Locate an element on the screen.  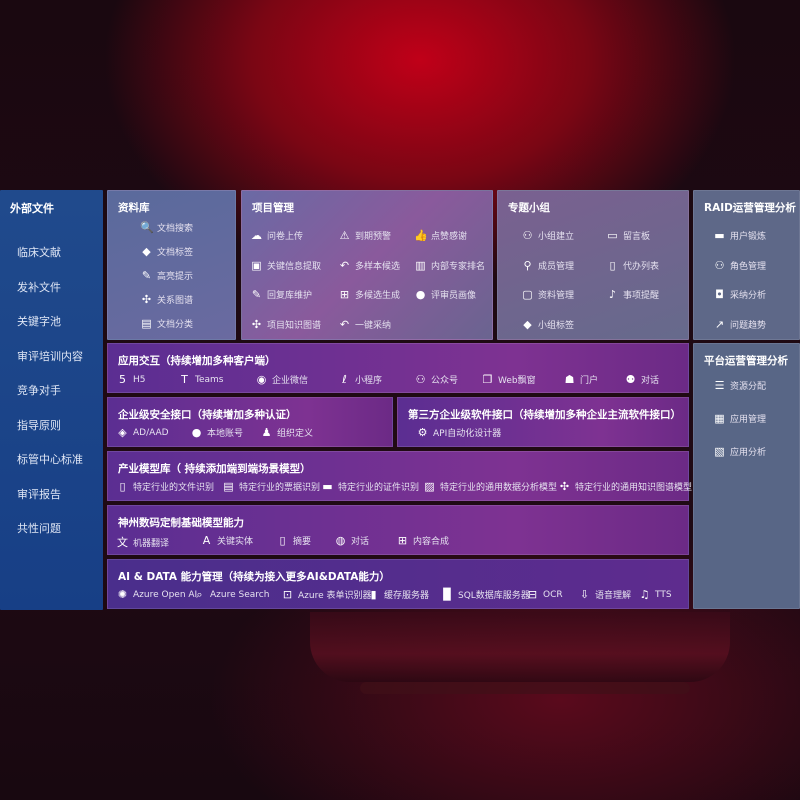
industry-item: ▯ 特定行业的文件识别 is located at coordinates (165, 486).